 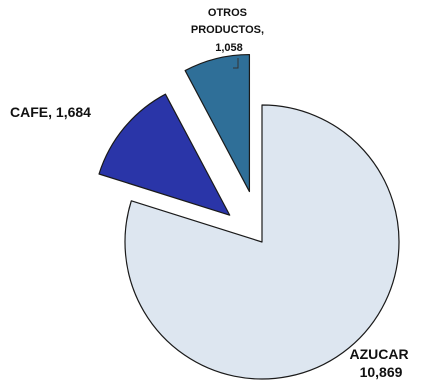 I want to click on slice-label-otros-name-1: OTROS, so click(x=227, y=13).